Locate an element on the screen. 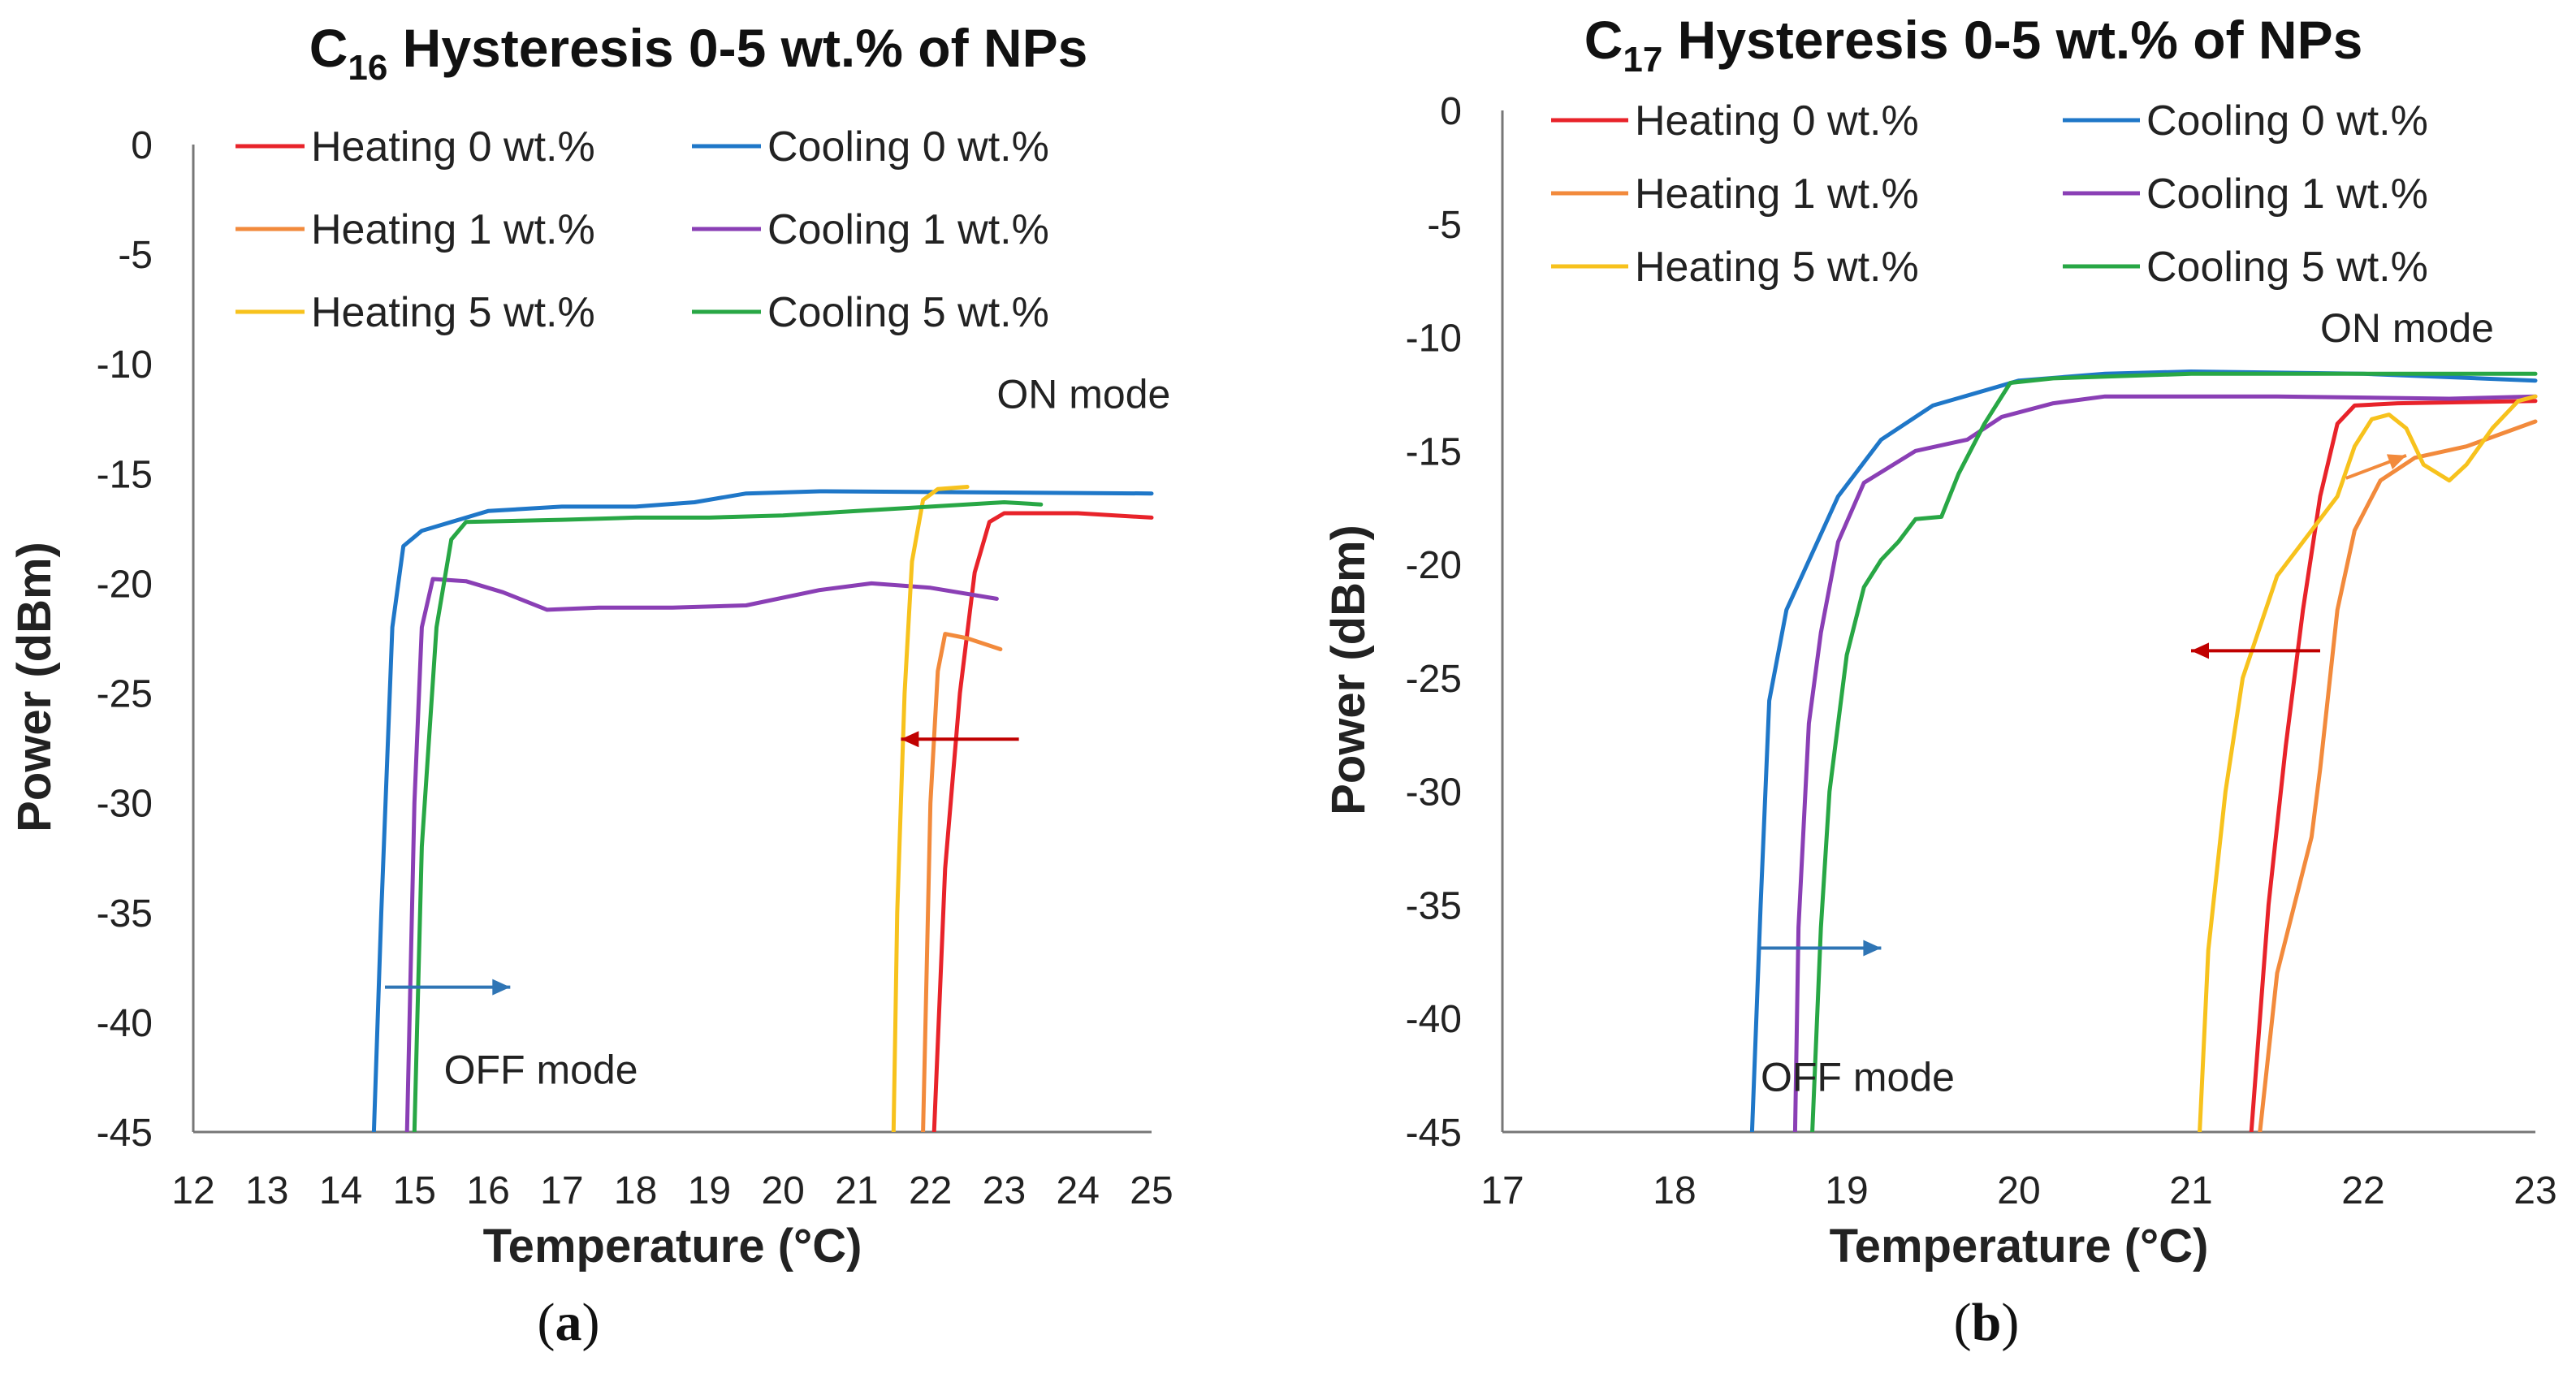 This screenshot has height=1374, width=2576. x-tick-label: 14 is located at coordinates (340, 1190).